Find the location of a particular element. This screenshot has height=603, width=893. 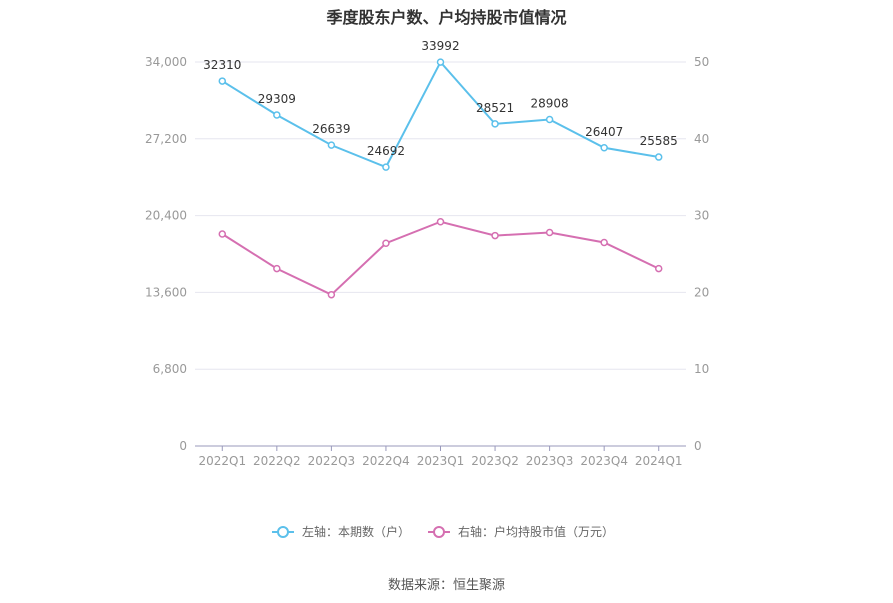

left-axis-tick-label: 13,600 is located at coordinates (166, 292).